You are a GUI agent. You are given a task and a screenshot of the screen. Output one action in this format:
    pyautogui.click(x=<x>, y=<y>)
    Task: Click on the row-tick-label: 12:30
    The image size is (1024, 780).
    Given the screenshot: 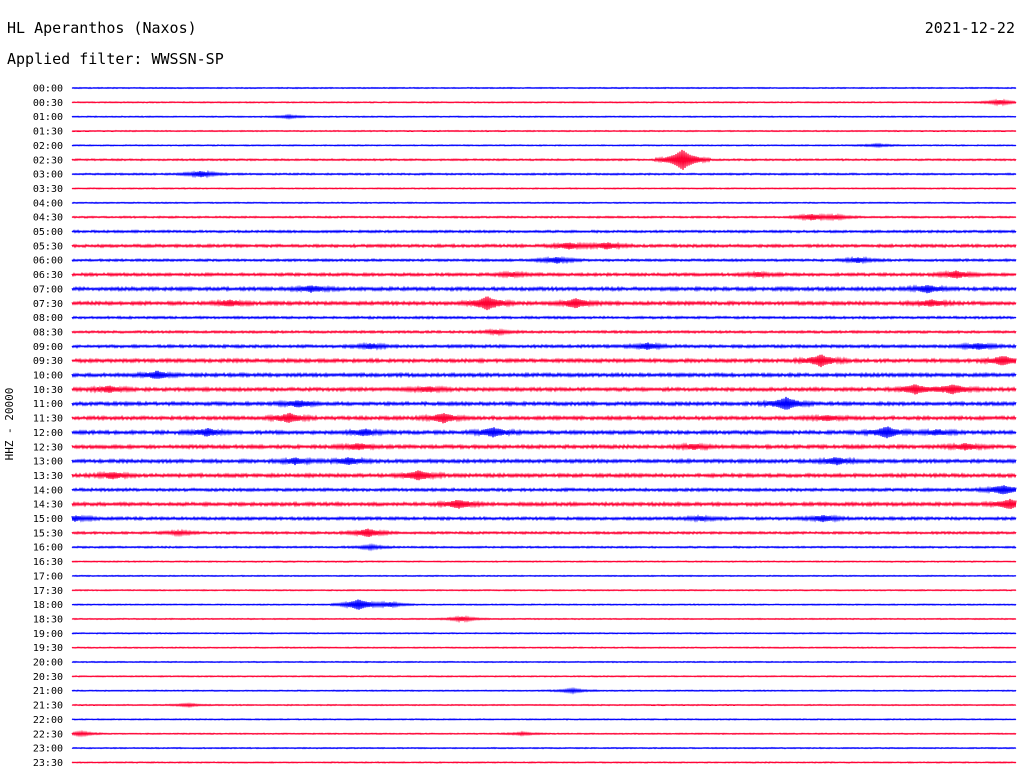 What is the action you would take?
    pyautogui.click(x=48, y=447)
    